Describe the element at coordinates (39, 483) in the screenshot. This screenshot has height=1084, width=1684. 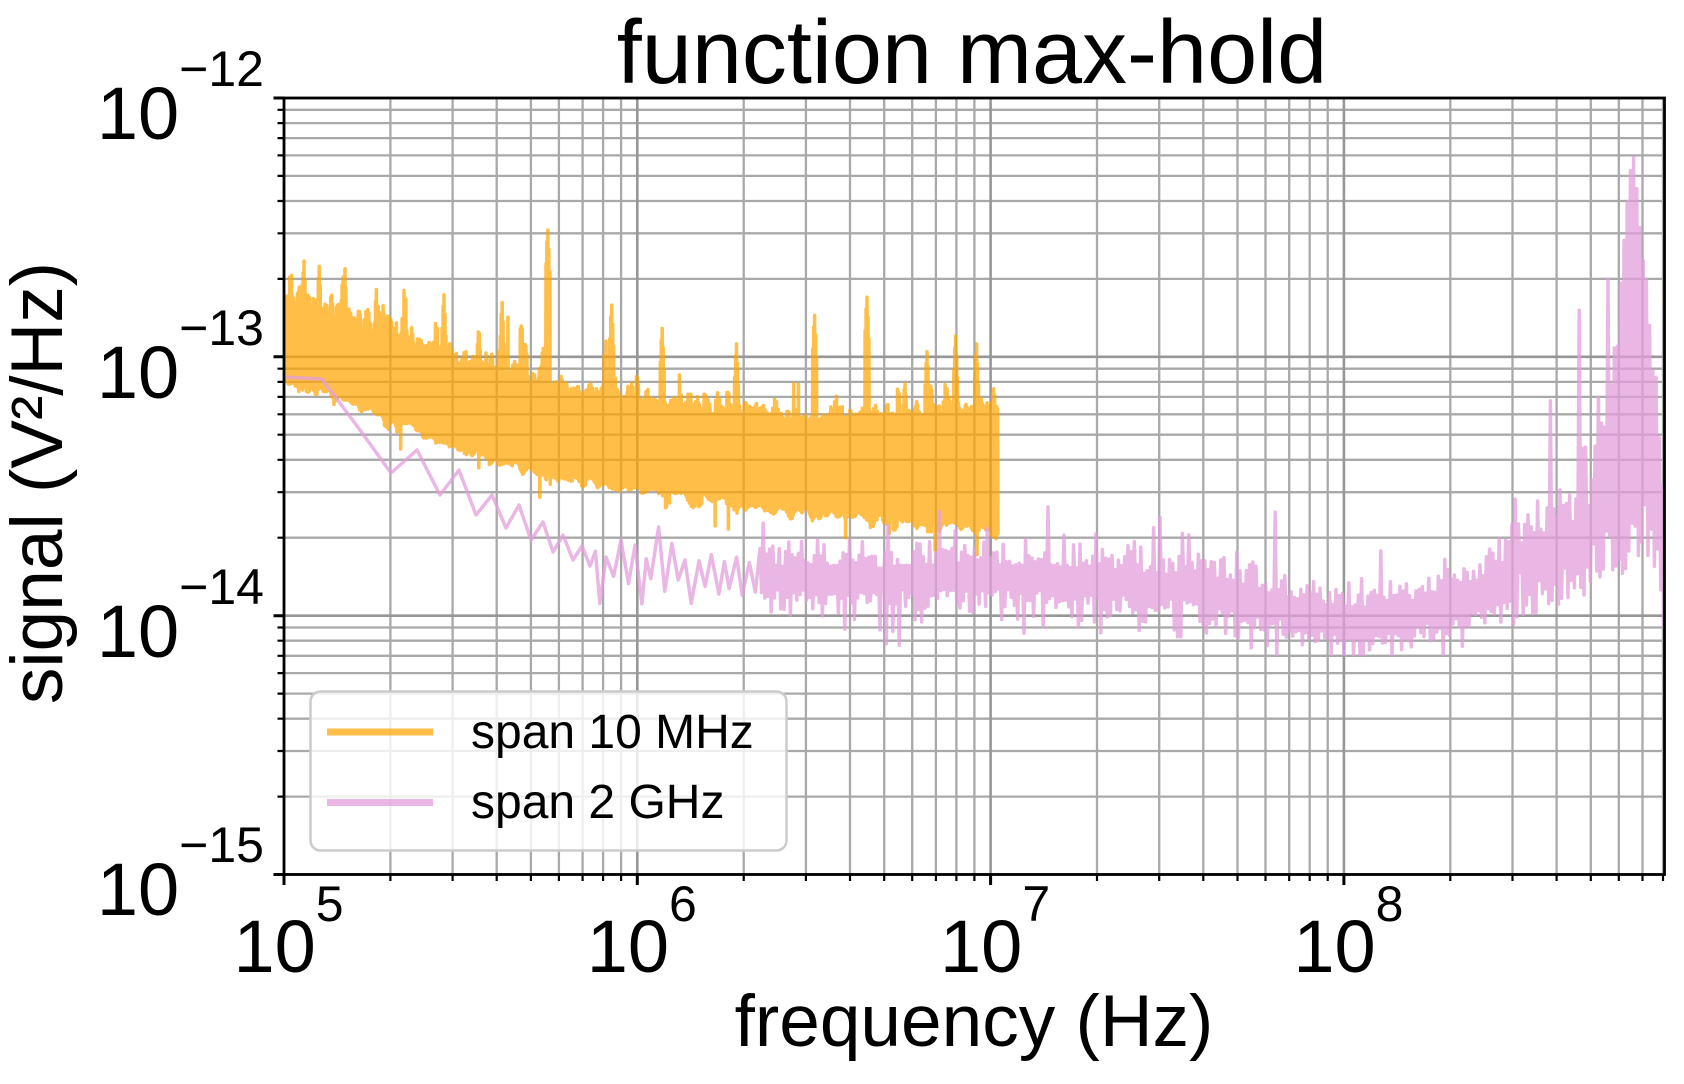
I see `svg-text: signal (V²/Hz)` at that location.